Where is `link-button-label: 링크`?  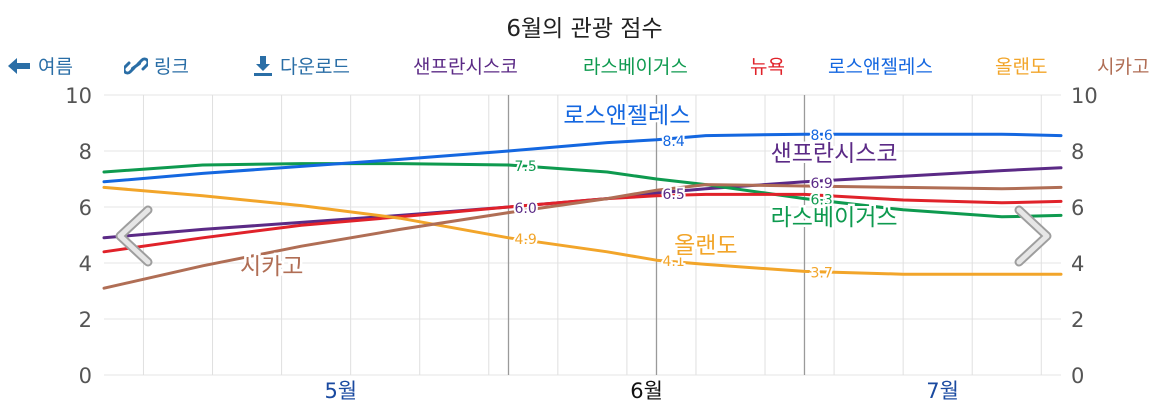 link-button-label: 링크 is located at coordinates (171, 67).